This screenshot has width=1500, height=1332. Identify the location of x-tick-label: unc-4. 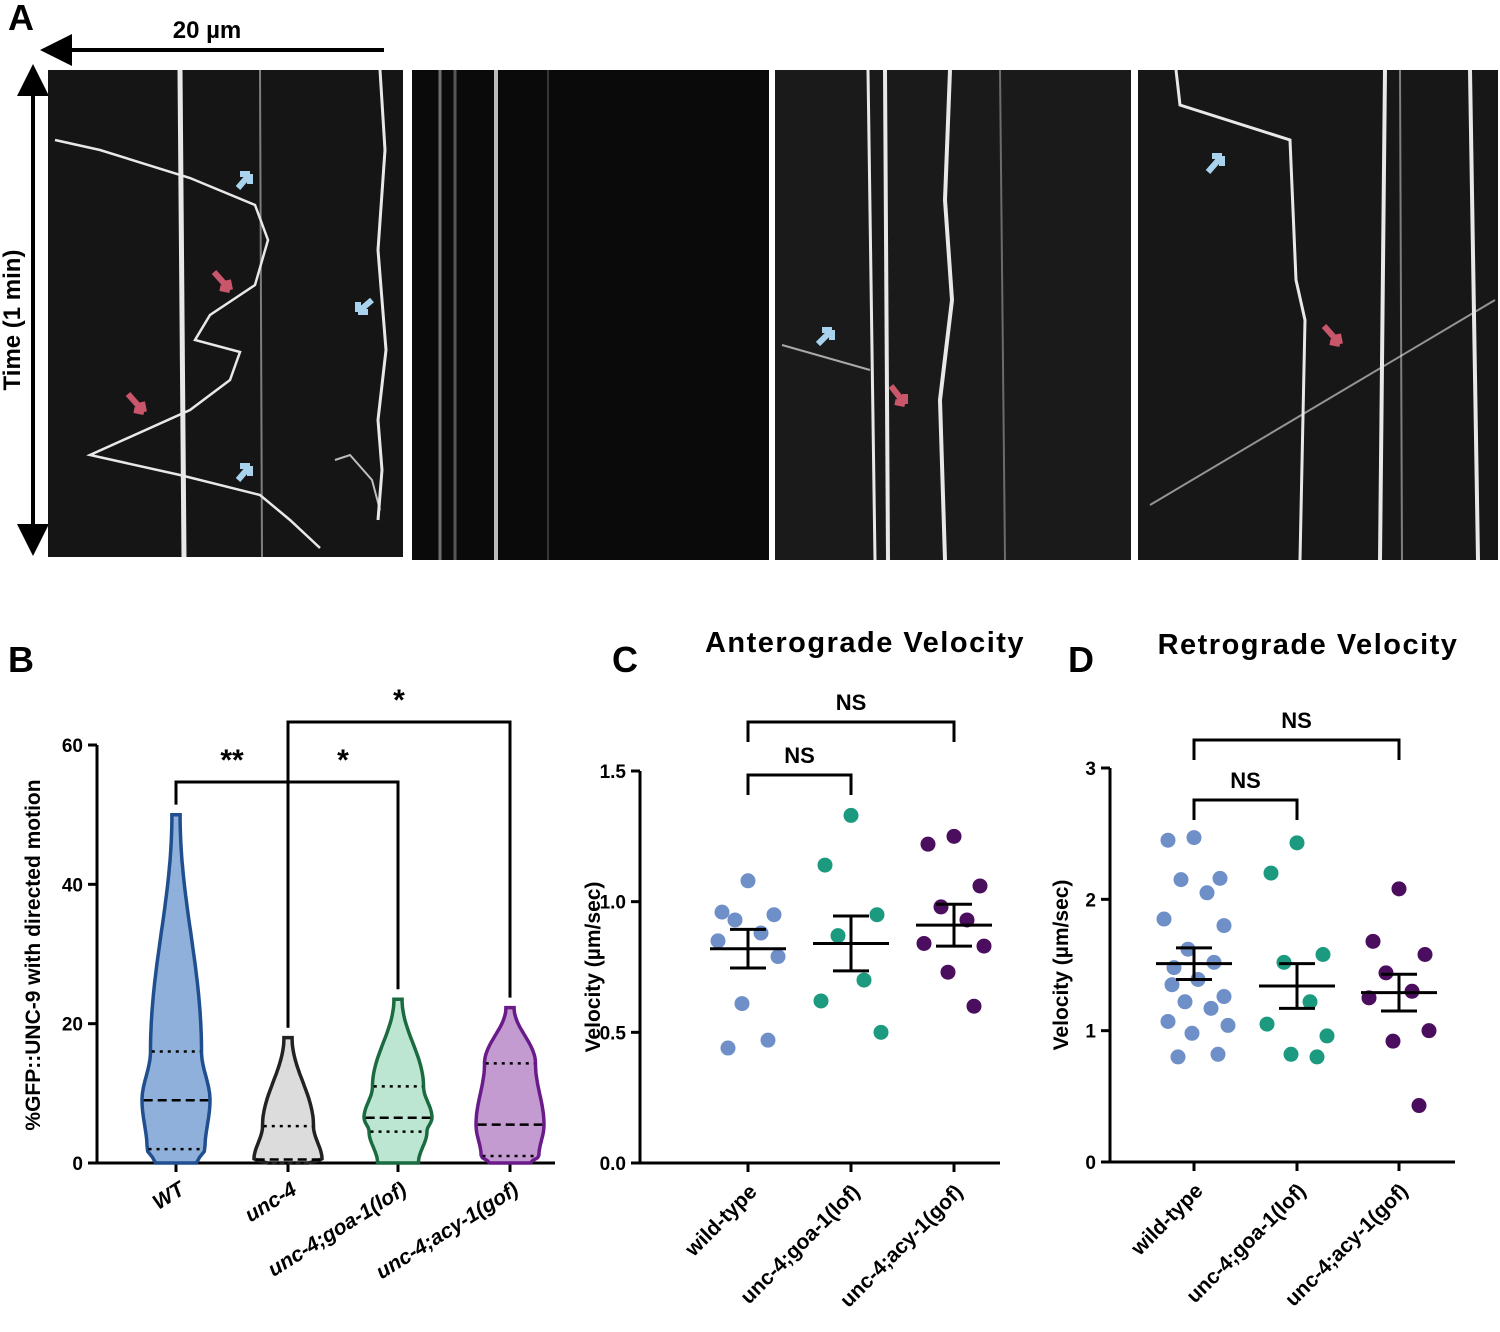
(271, 1202).